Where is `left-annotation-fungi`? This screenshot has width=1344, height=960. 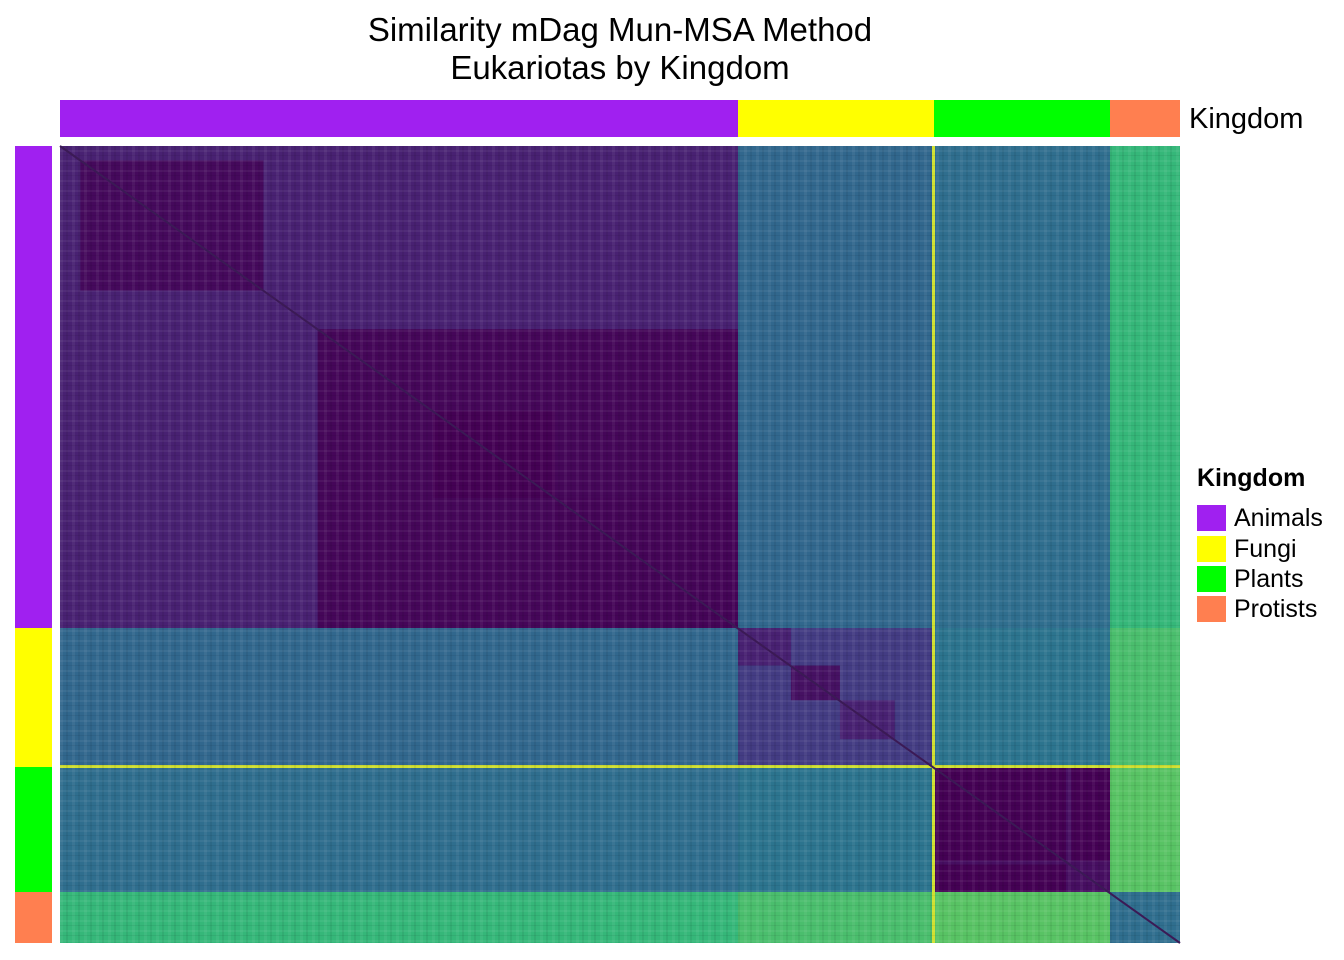
left-annotation-fungi is located at coordinates (33, 697).